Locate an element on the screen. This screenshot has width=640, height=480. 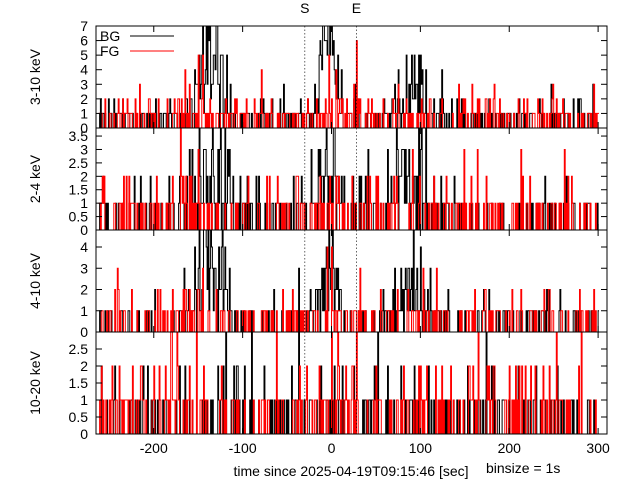
x-axis-label: time since 2025-04-19T09:15:46 [sec] is located at coordinates (350, 471).